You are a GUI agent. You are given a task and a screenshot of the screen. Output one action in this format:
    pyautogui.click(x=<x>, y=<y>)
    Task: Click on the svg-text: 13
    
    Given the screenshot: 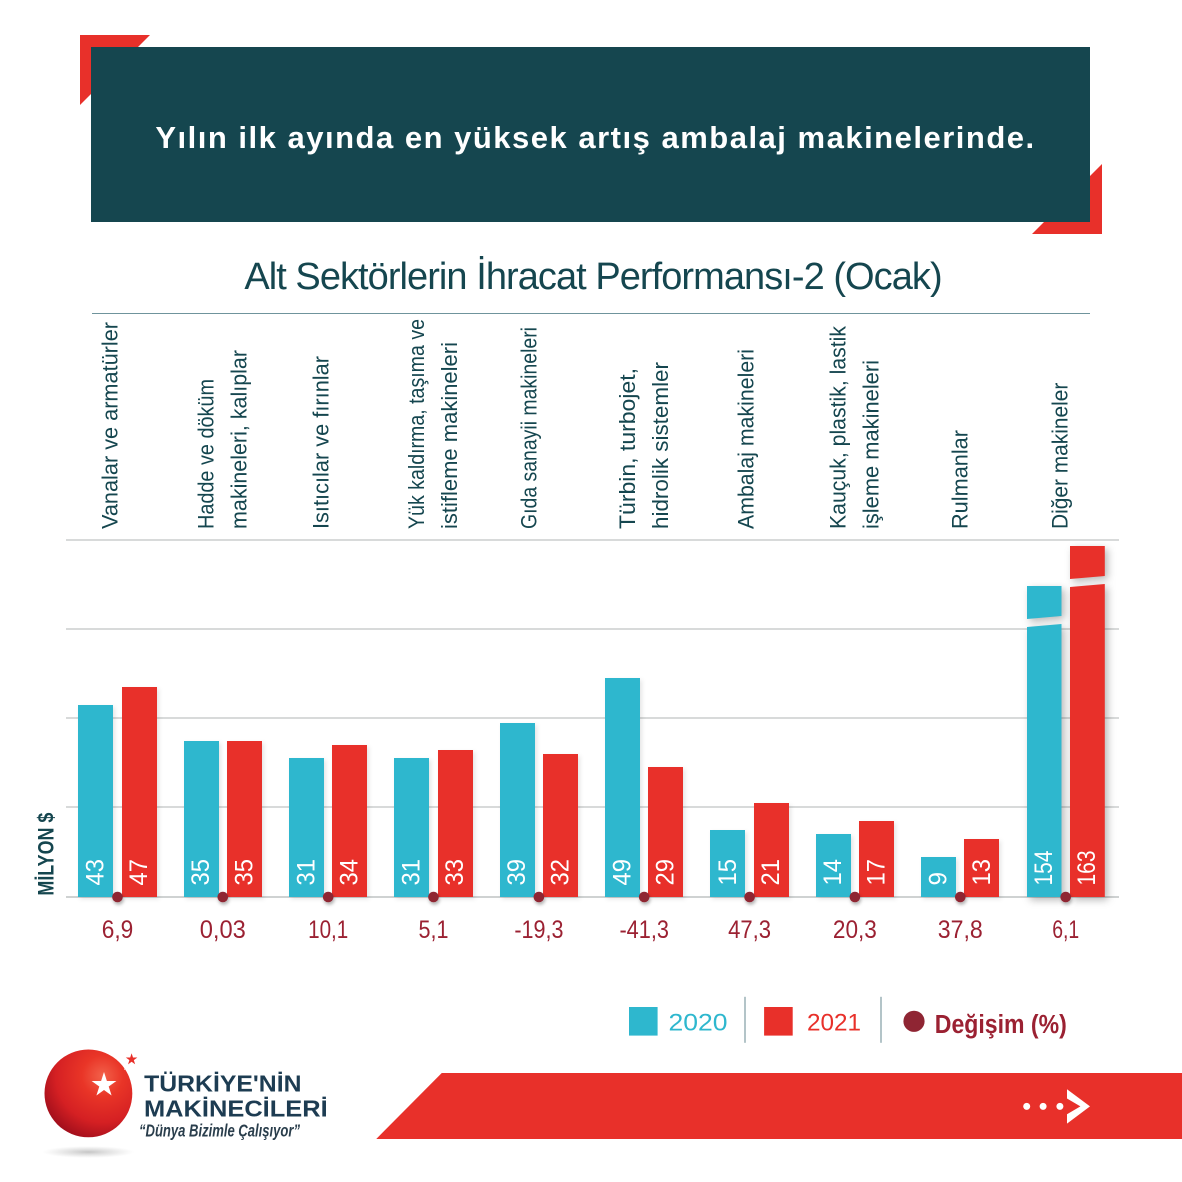 What is the action you would take?
    pyautogui.click(x=982, y=872)
    